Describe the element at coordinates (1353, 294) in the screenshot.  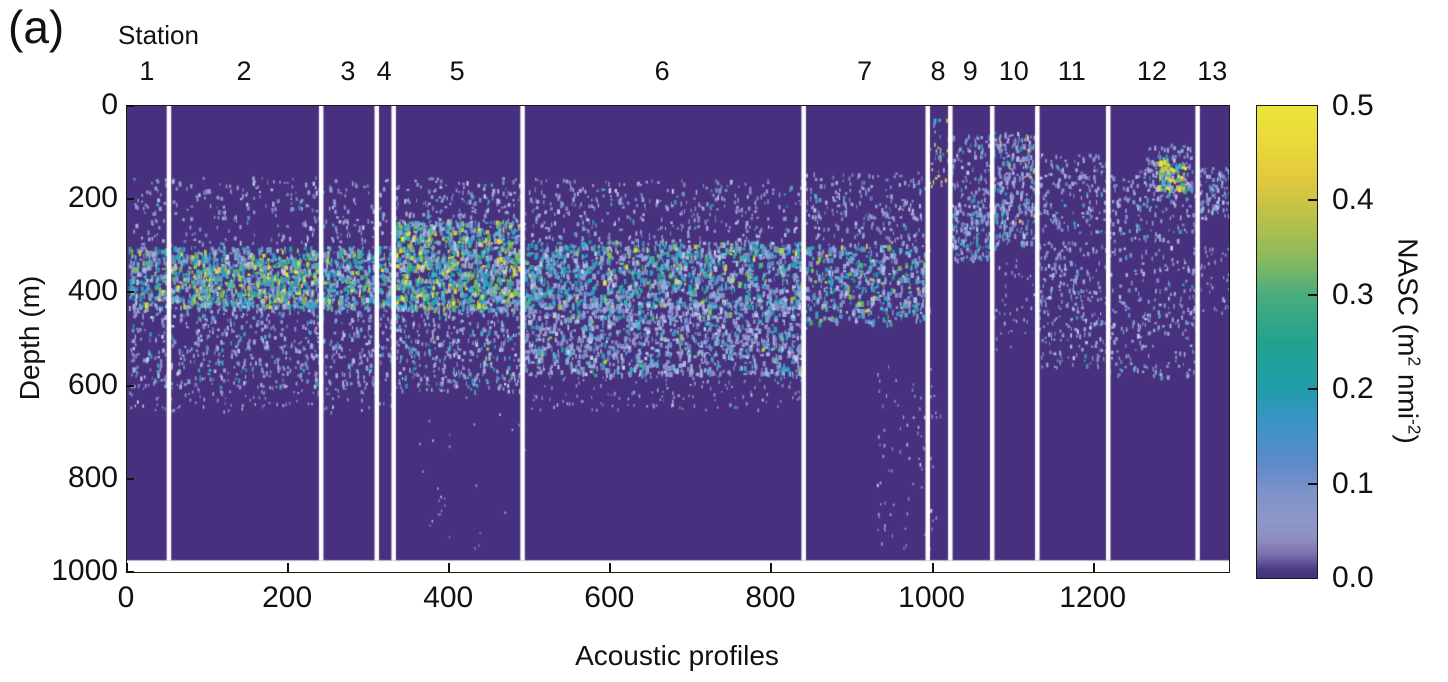
I see `colorbar-tick-label: 0.3` at that location.